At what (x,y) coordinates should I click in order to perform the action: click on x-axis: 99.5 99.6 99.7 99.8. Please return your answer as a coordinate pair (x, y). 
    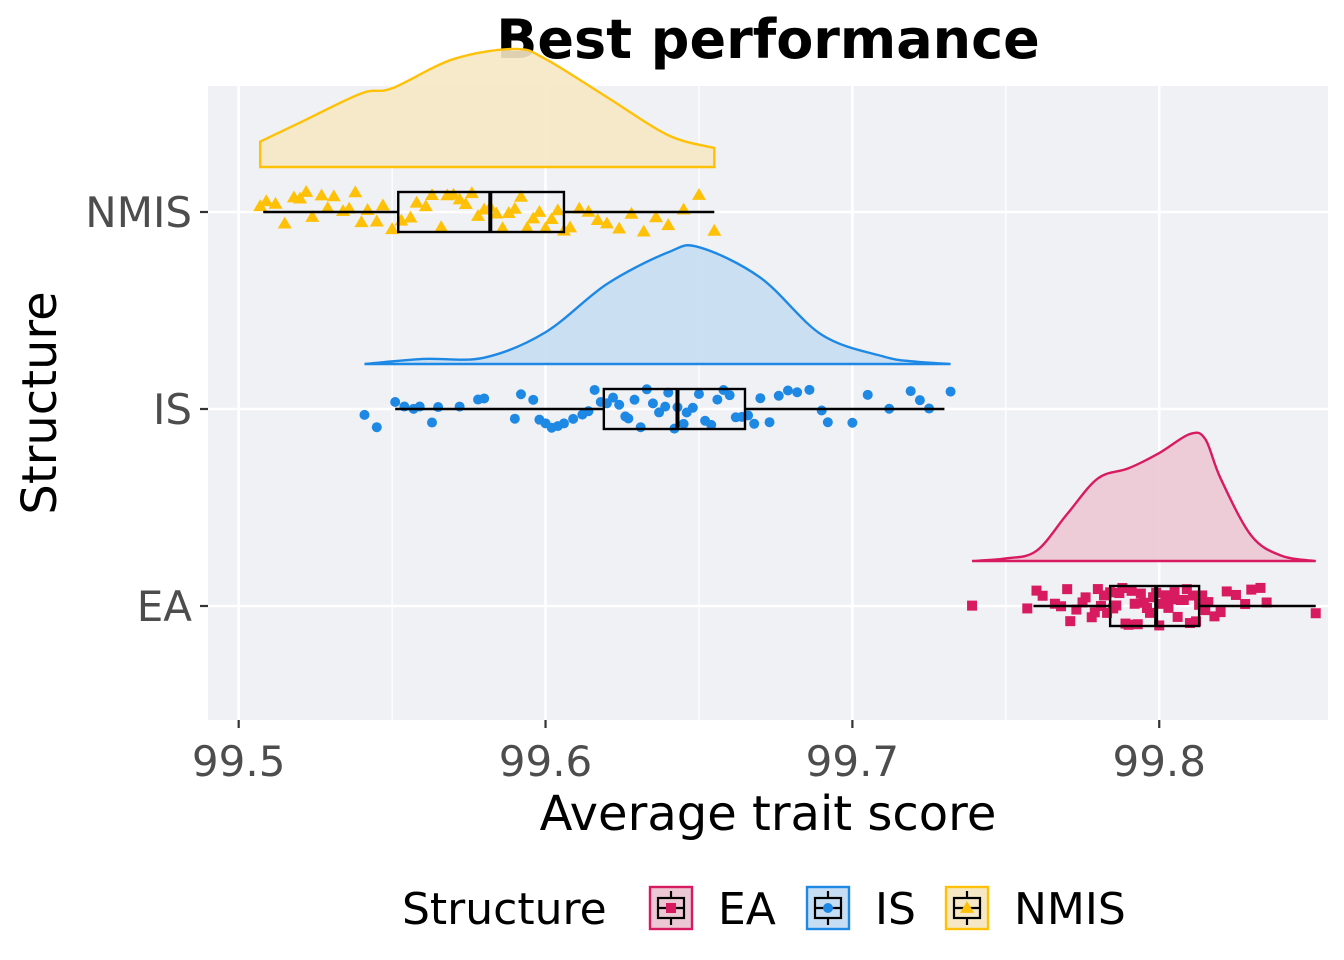
    Looking at the image, I should click on (699, 753).